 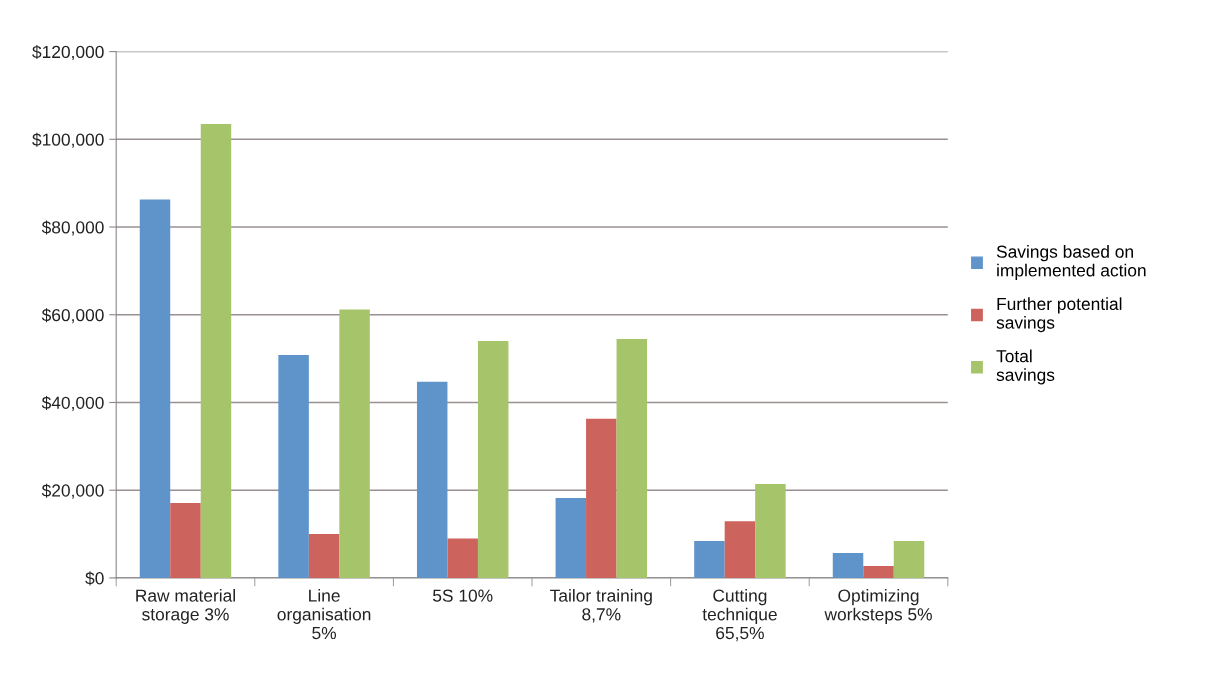 What do you see at coordinates (1059, 315) in the screenshot?
I see `legend-label: Further potential savings` at bounding box center [1059, 315].